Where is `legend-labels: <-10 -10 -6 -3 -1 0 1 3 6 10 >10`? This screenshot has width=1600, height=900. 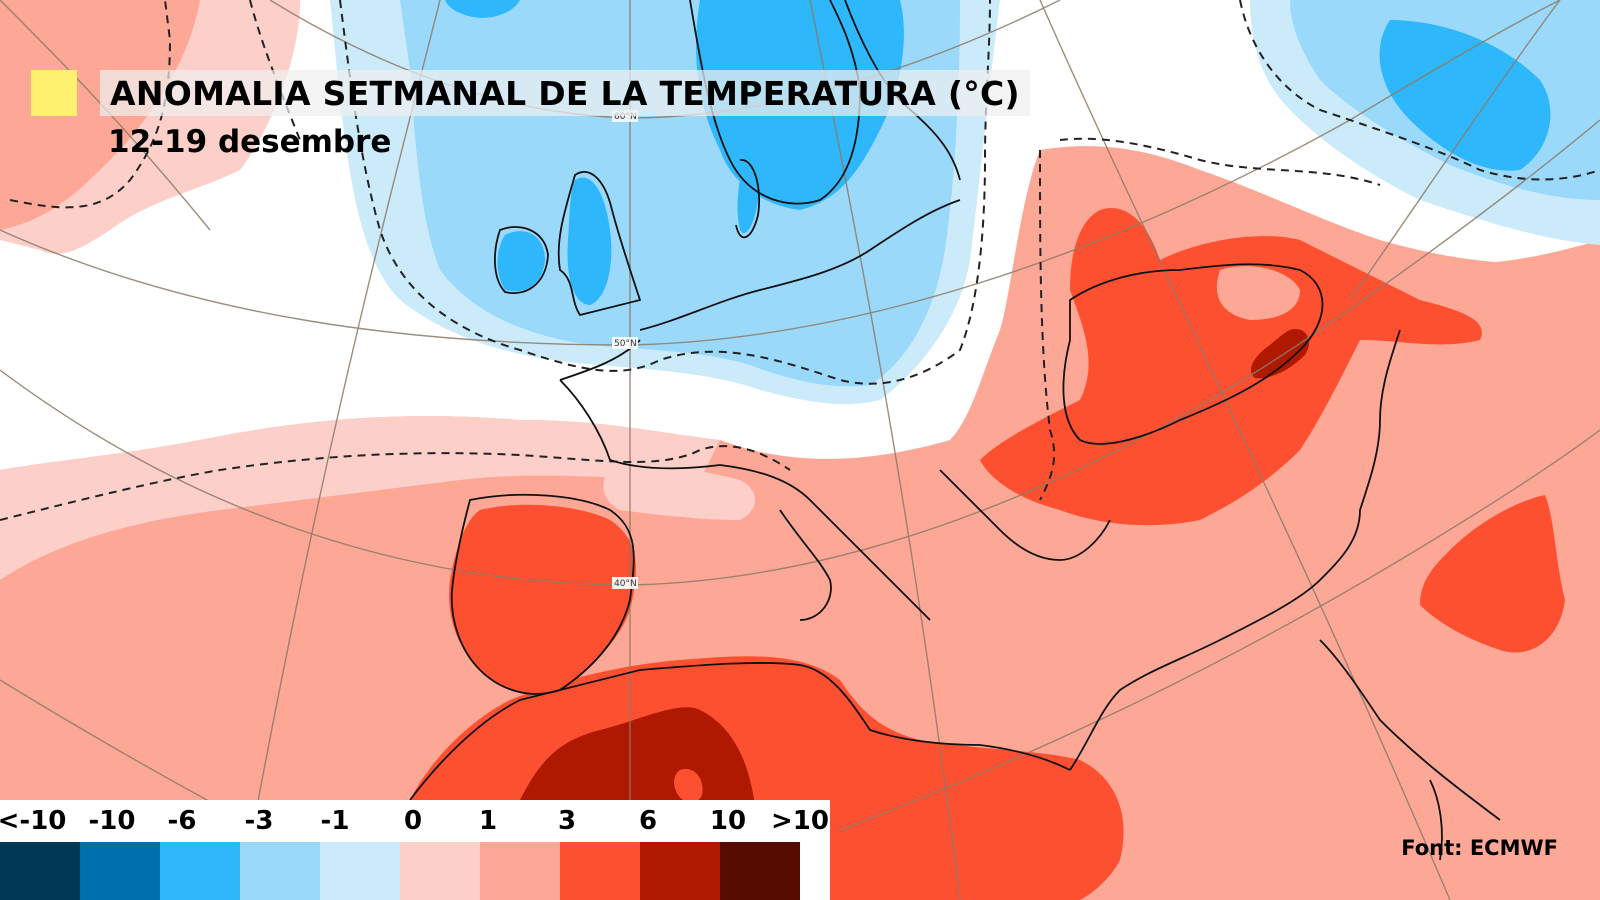 legend-labels: <-10 -10 -6 -3 -1 0 1 3 6 10 >10 is located at coordinates (415, 821).